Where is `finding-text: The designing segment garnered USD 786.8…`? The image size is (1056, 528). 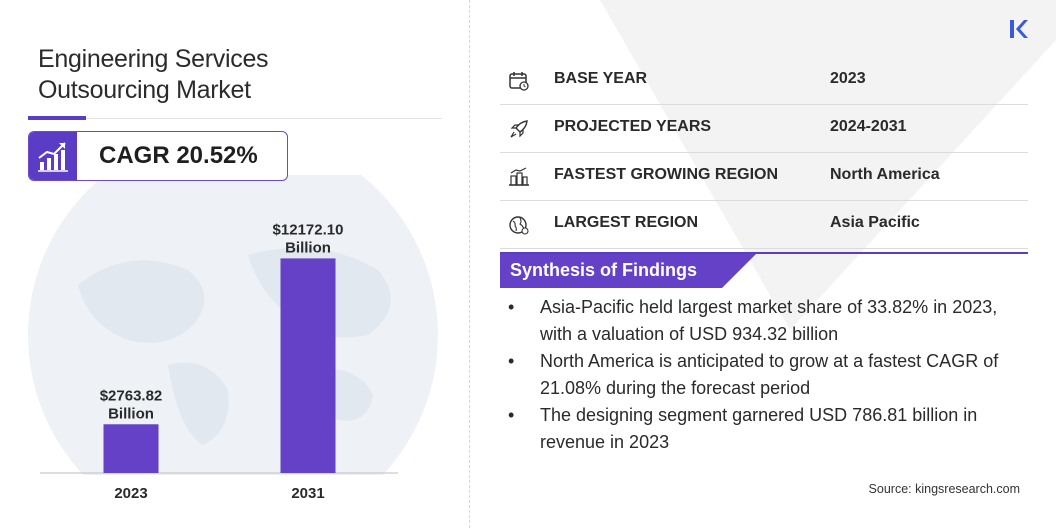 finding-text: The designing segment garnered USD 786.8… is located at coordinates (759, 428).